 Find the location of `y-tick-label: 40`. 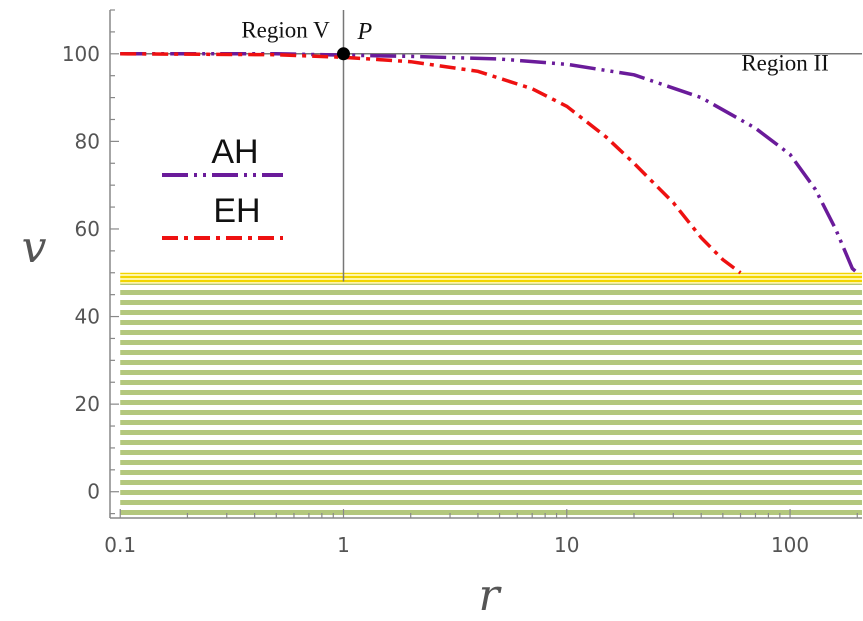

y-tick-label: 40 is located at coordinates (87, 317).